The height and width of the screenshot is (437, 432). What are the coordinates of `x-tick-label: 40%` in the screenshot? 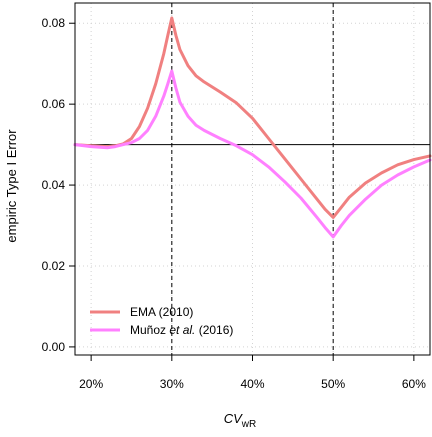 It's located at (252, 384).